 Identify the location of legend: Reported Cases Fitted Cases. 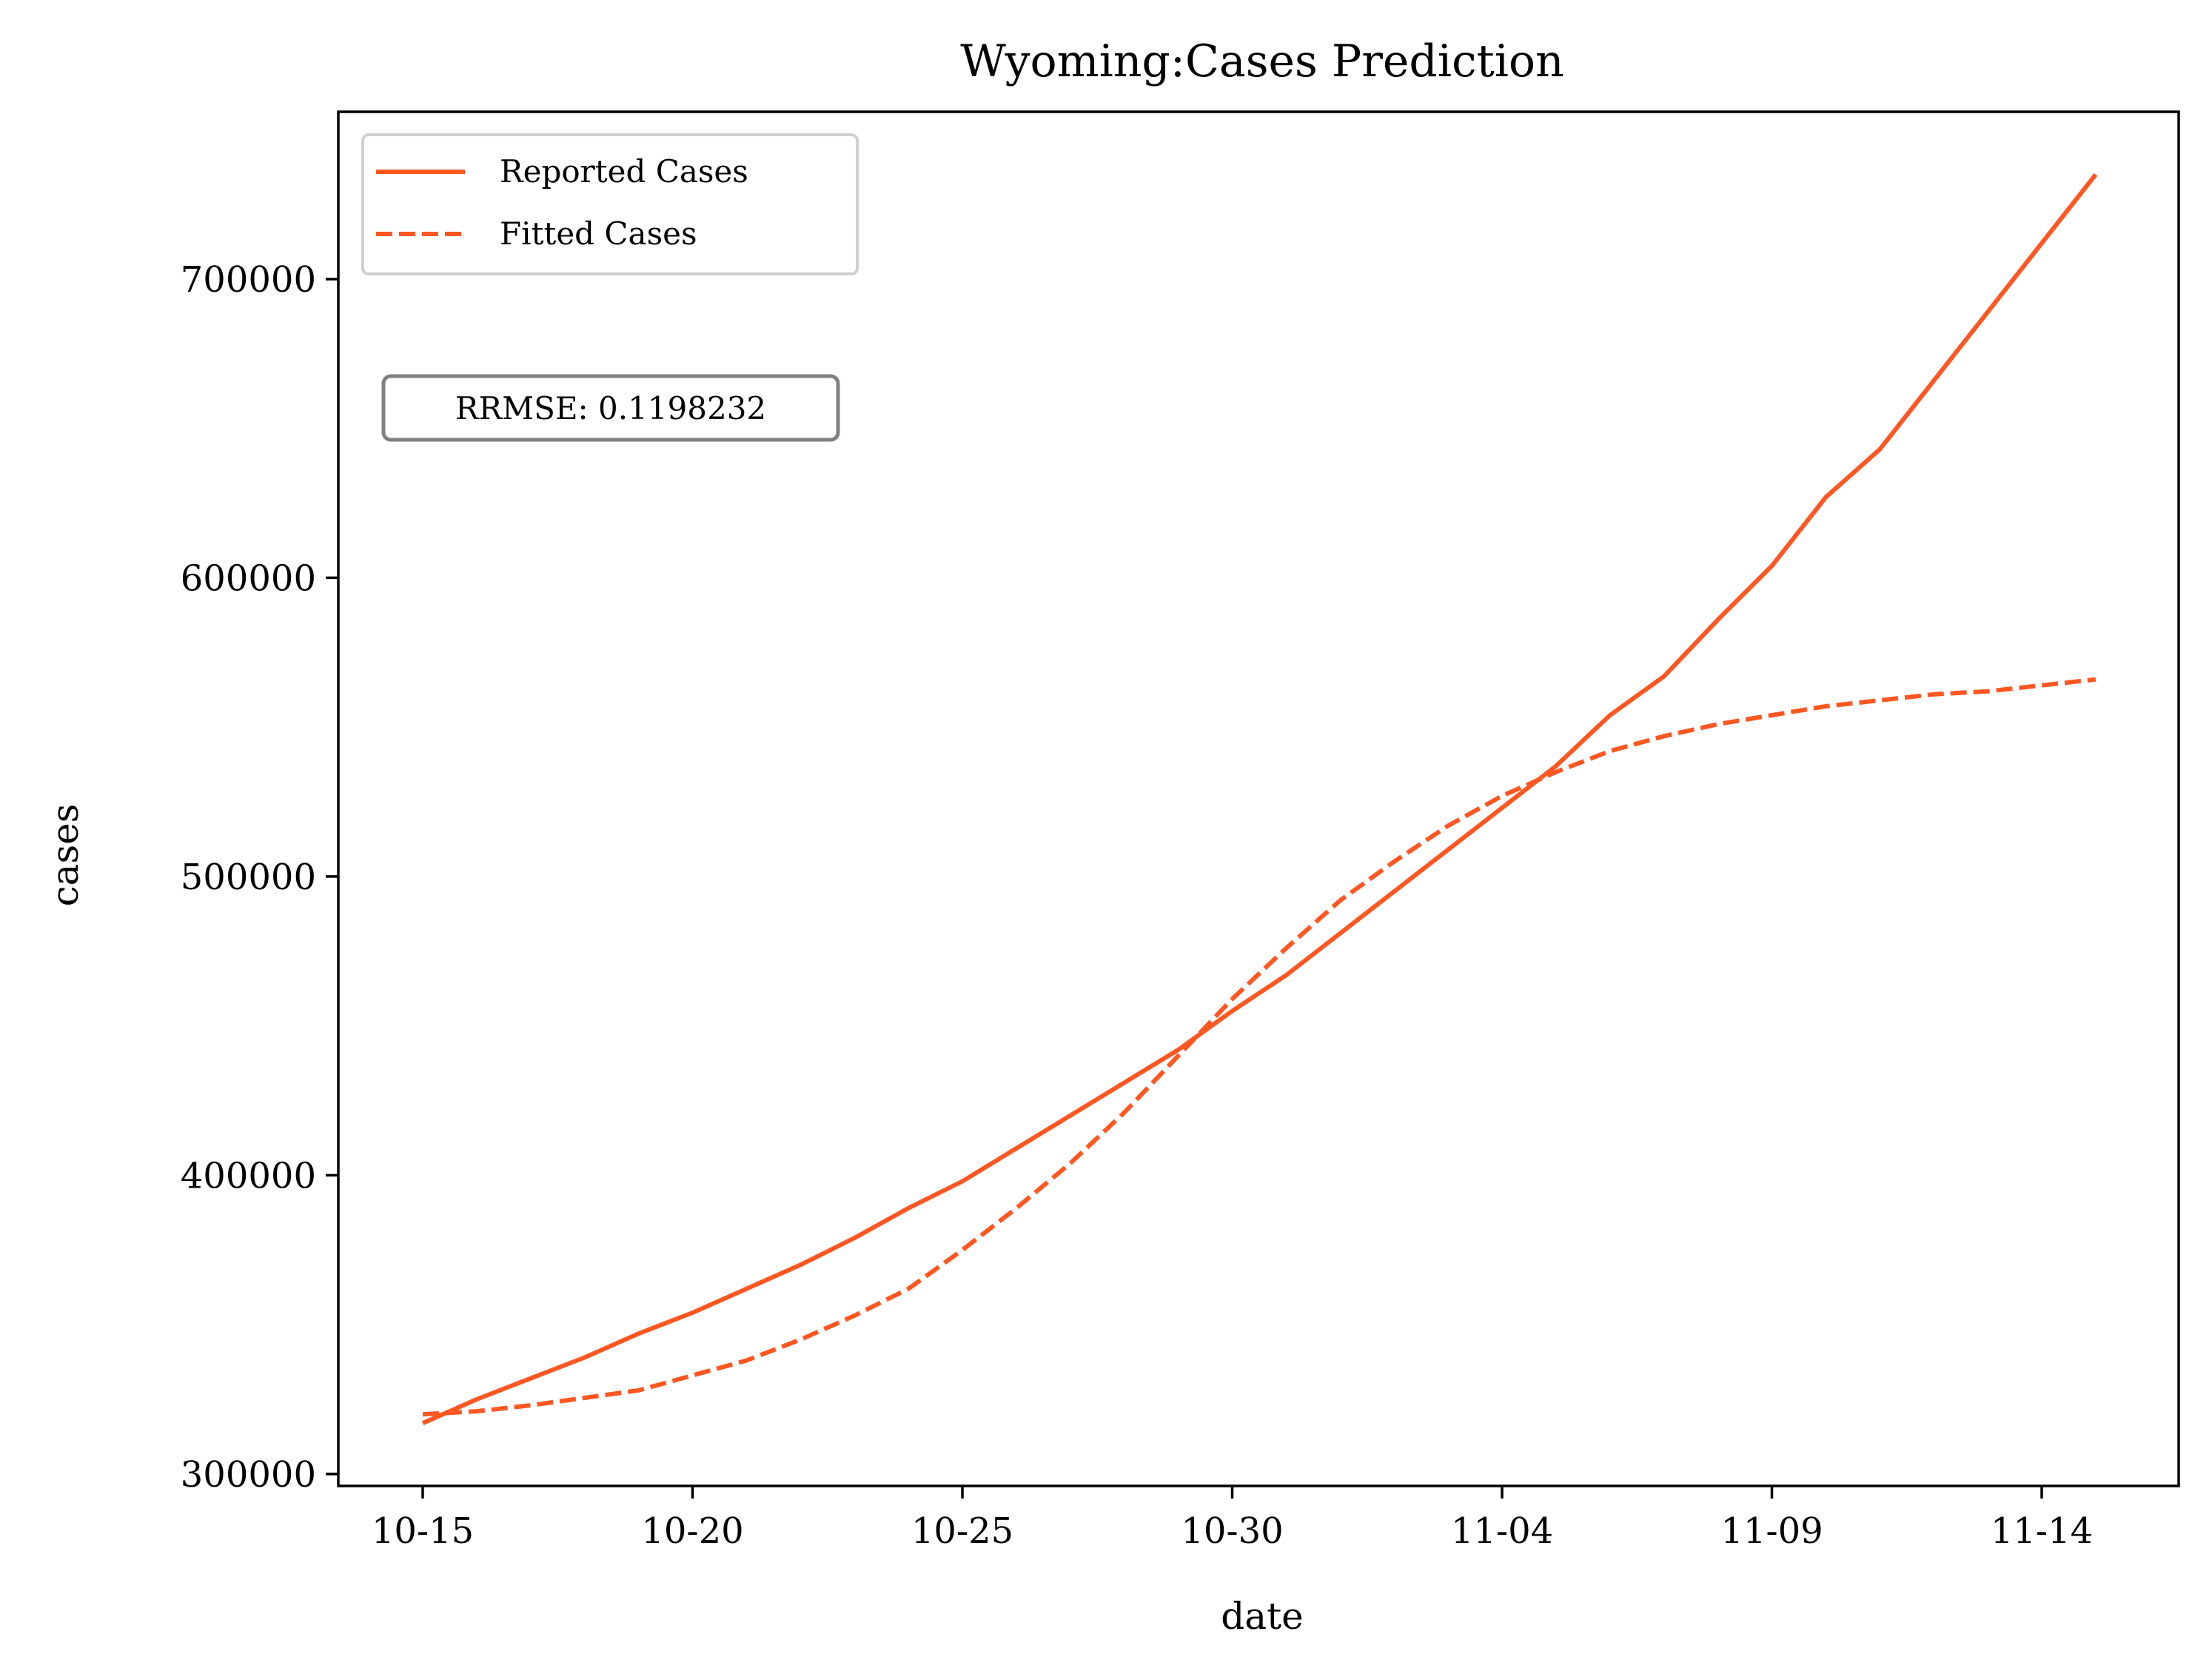
(610, 204).